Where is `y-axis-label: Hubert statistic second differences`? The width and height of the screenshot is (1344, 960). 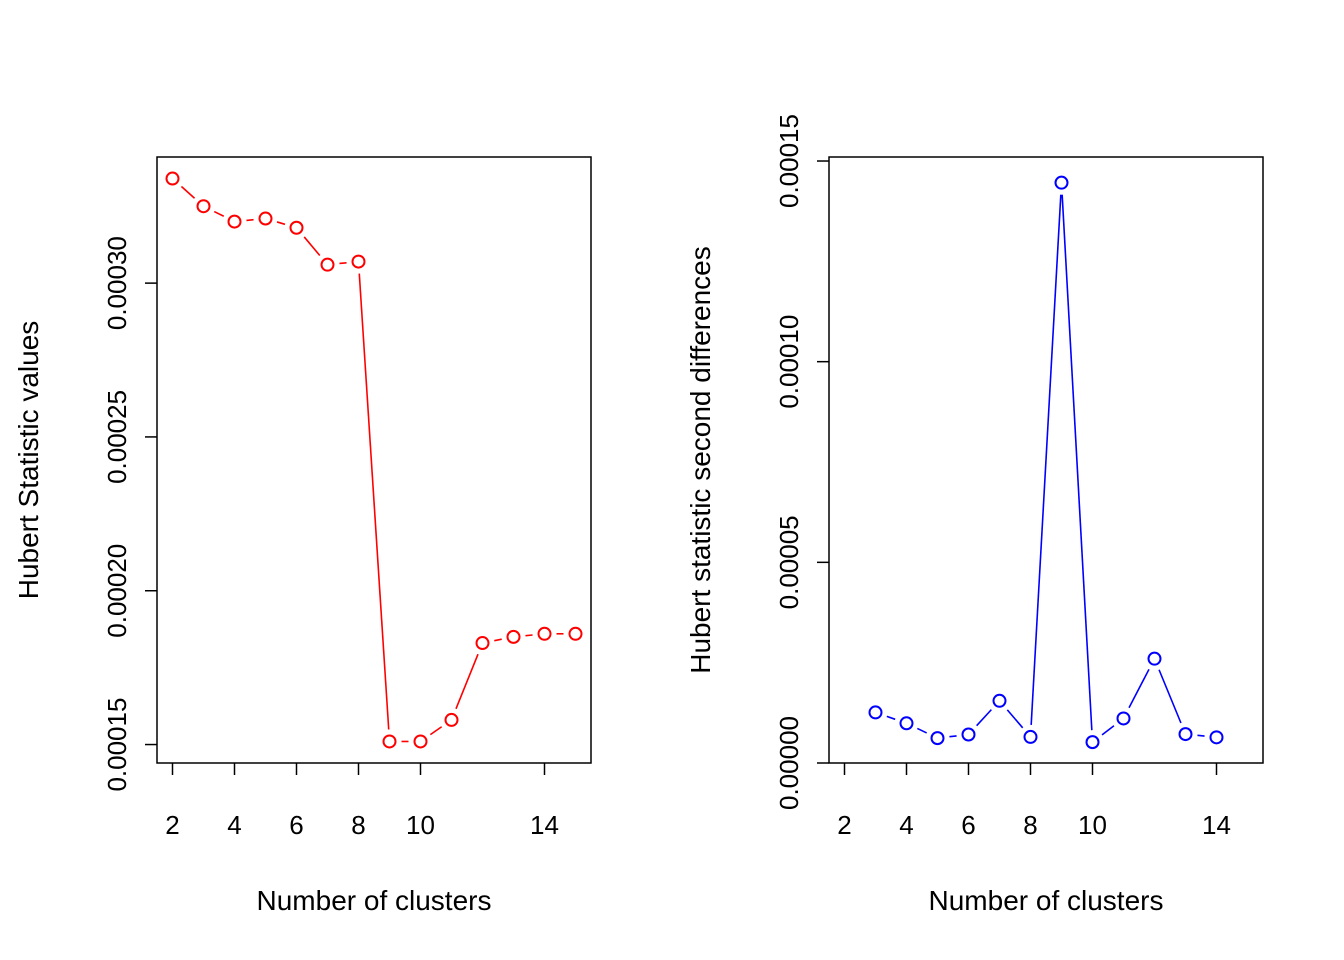 y-axis-label: Hubert statistic second differences is located at coordinates (700, 459).